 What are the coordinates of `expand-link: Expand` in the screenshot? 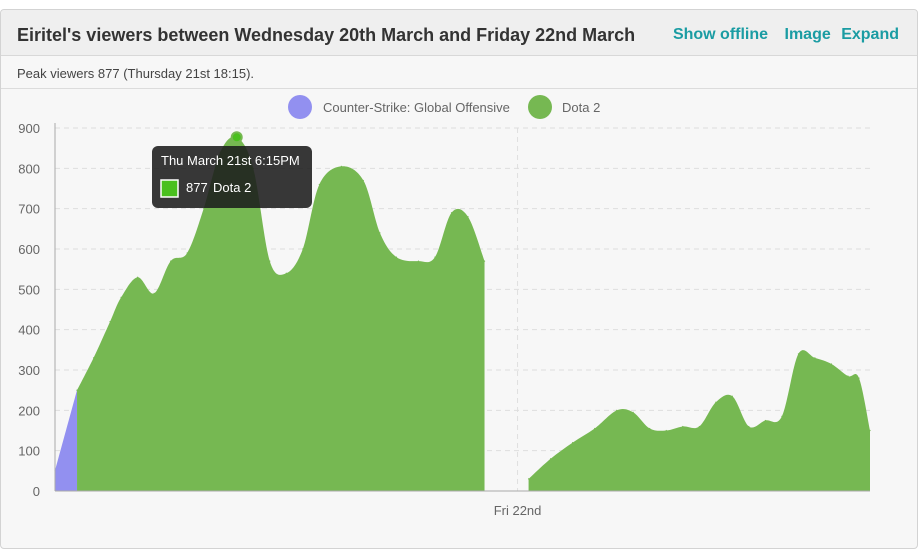 It's located at (870, 34).